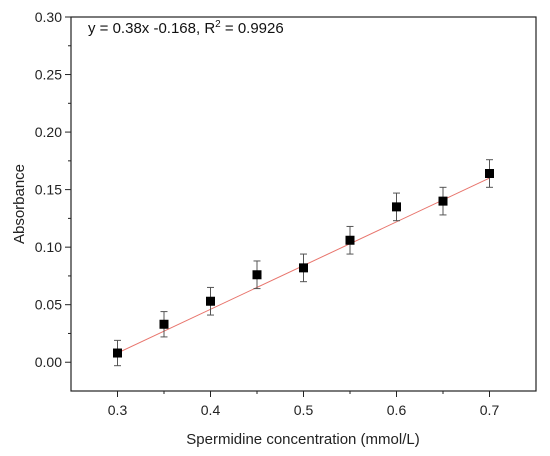  Describe the element at coordinates (48, 190) in the screenshot. I see `y-tick-label: 0.15` at that location.